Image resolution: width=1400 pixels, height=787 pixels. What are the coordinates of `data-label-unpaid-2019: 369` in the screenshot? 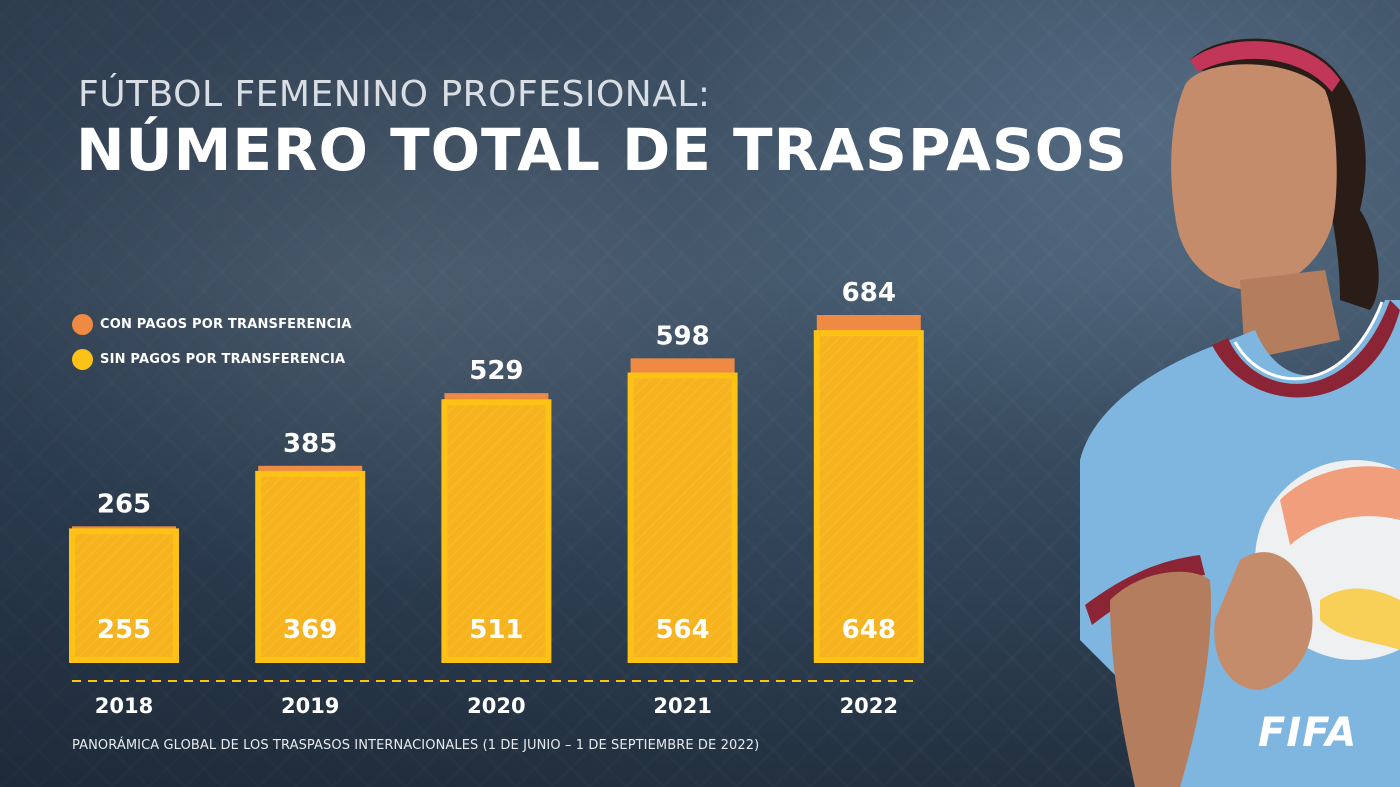 It's located at (310, 630).